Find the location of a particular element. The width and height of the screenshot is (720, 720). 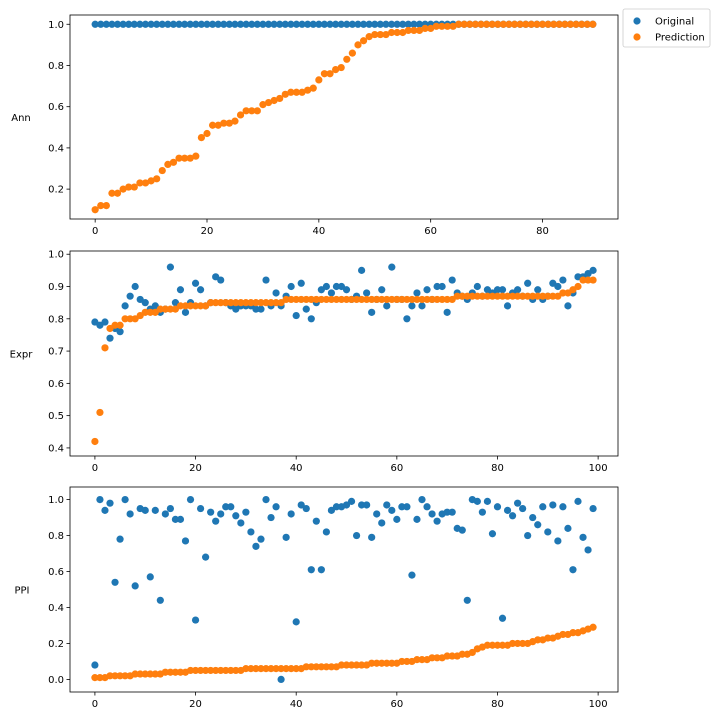

x-tick-label: 80 is located at coordinates (497, 704).